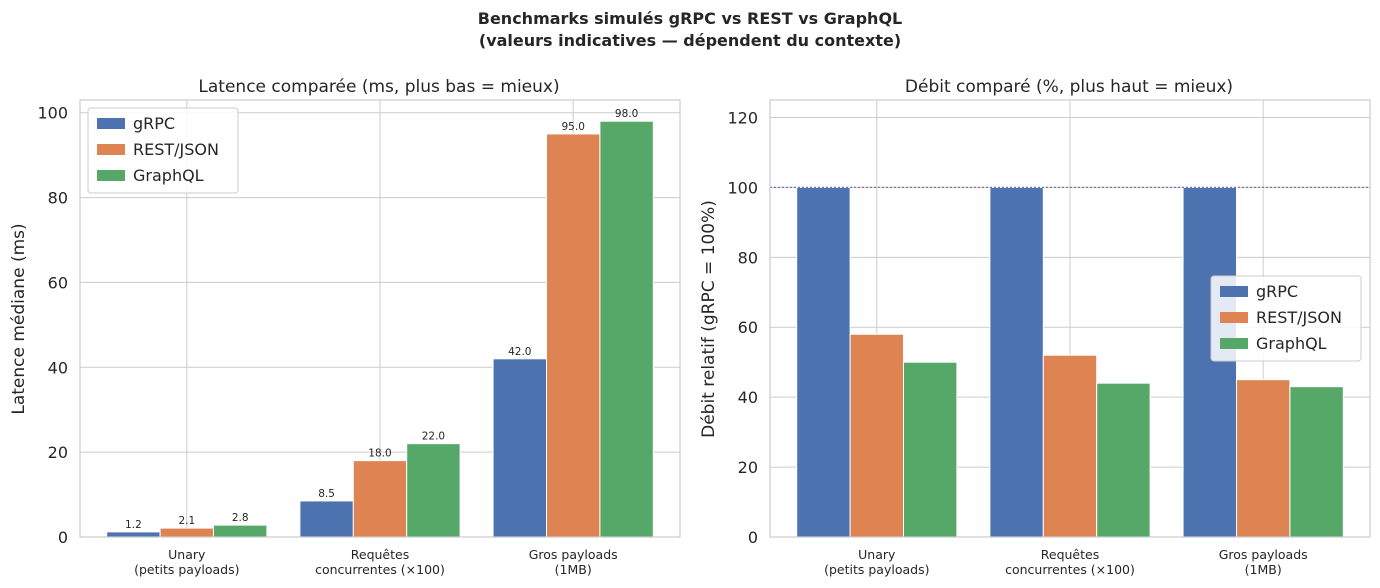 The width and height of the screenshot is (1380, 588). Describe the element at coordinates (742, 117) in the screenshot. I see `y-tick-label: 120` at that location.